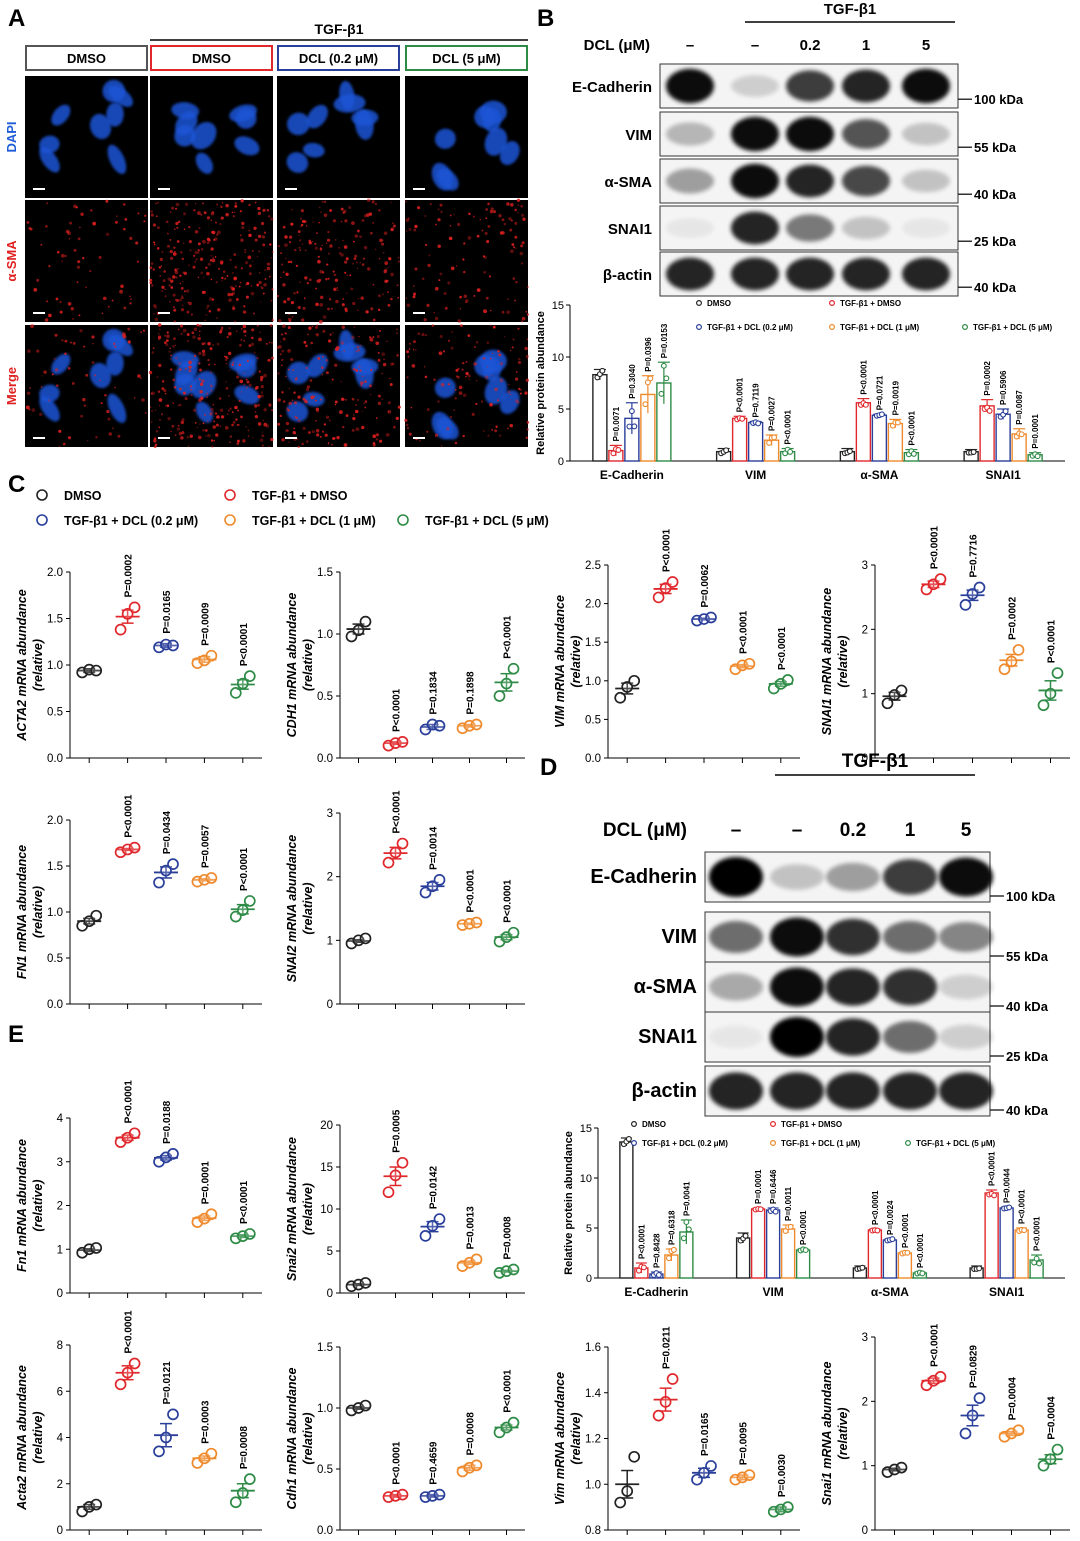 The height and width of the screenshot is (1541, 1080). I want to click on p-value-label: P=0.0013, so click(471, 1228).